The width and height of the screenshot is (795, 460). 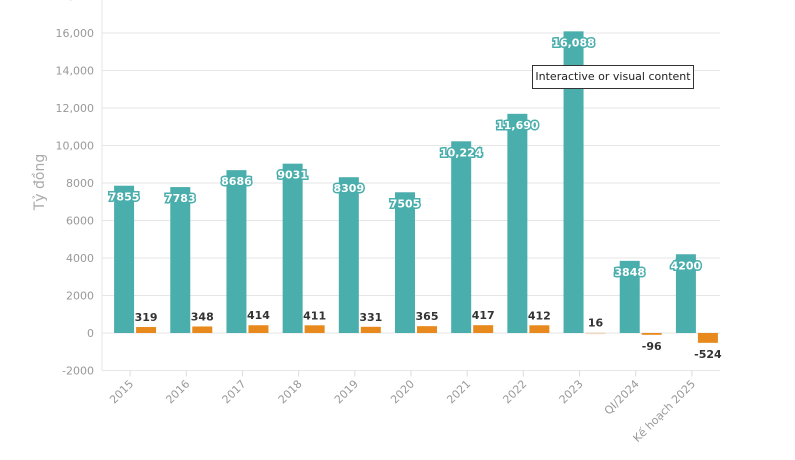 I want to click on revenue-label: 7783, so click(x=180, y=198).